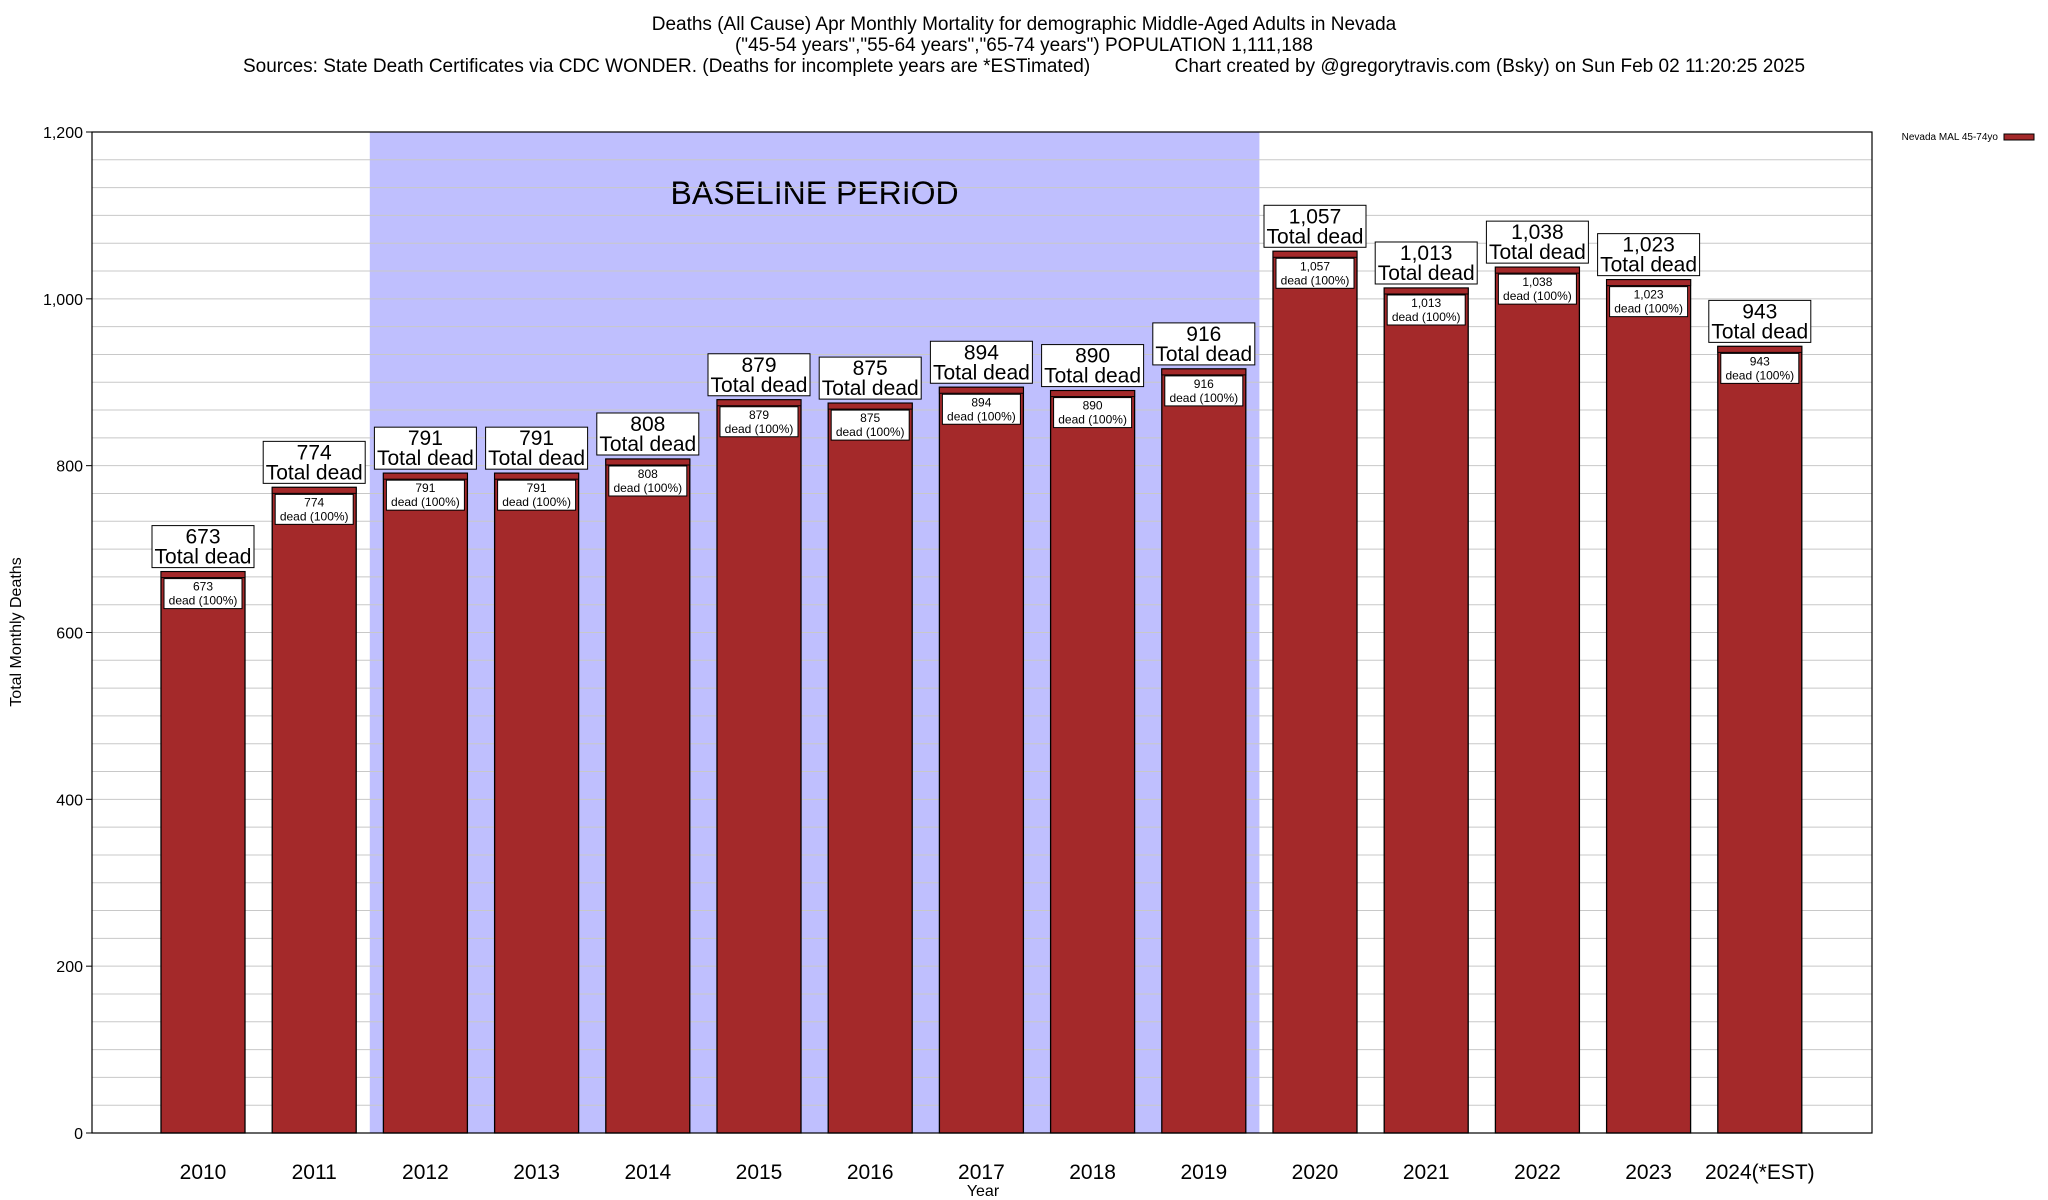 The height and width of the screenshot is (1200, 2048). What do you see at coordinates (63, 133) in the screenshot?
I see `y-tick-label: 1,200` at bounding box center [63, 133].